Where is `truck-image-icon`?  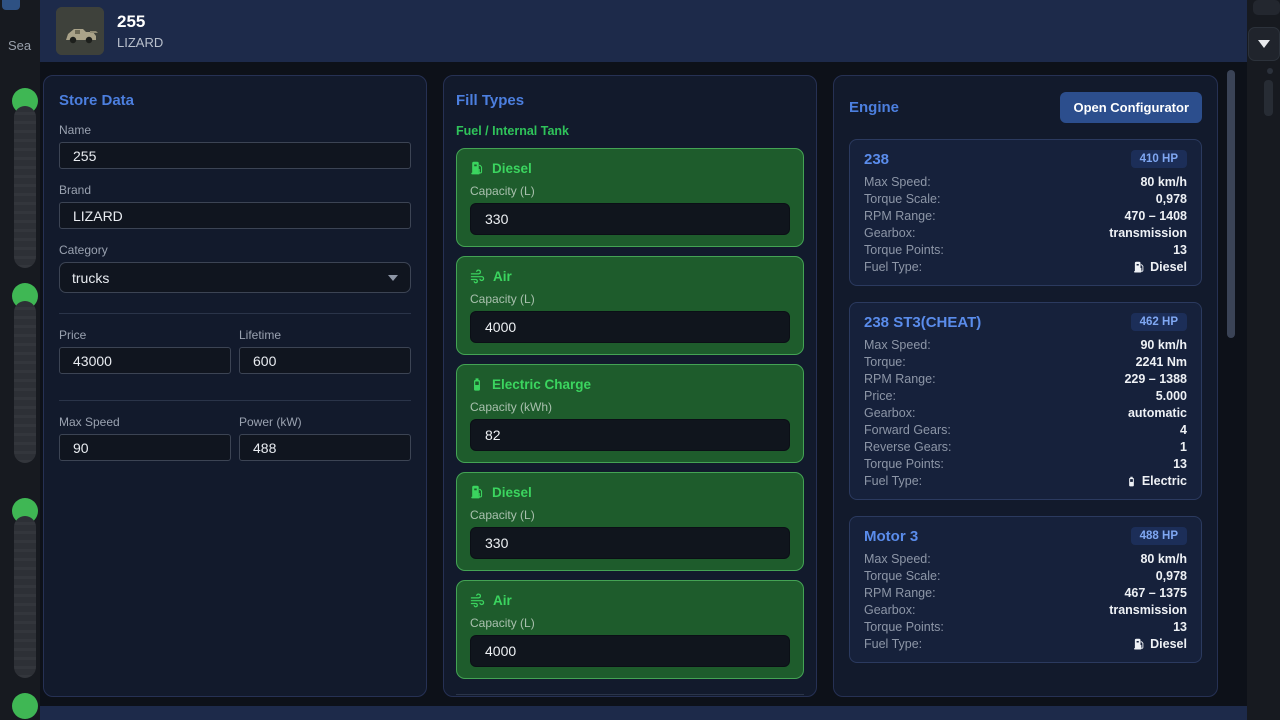 truck-image-icon is located at coordinates (80, 31).